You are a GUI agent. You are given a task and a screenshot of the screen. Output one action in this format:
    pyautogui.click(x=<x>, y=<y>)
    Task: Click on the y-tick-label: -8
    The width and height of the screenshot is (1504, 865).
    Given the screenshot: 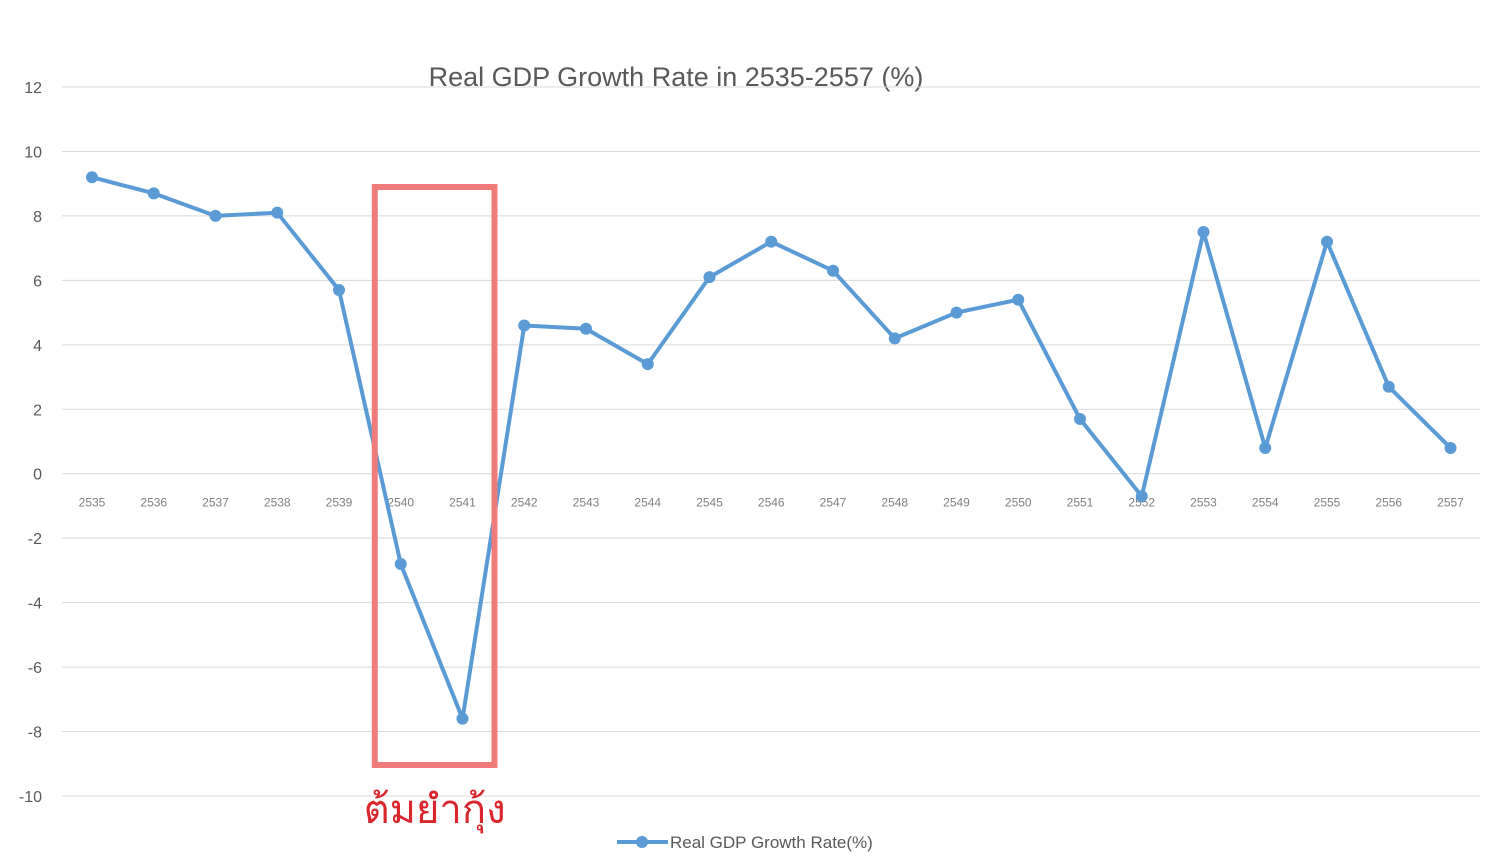 What is the action you would take?
    pyautogui.click(x=35, y=733)
    